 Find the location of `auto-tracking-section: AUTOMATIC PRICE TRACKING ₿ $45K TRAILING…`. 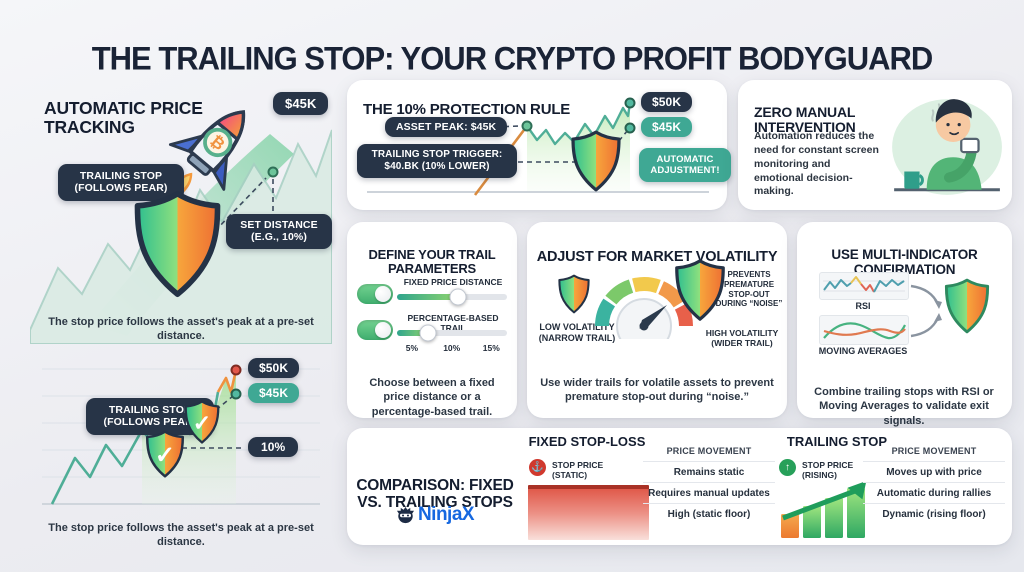

auto-tracking-section: AUTOMATIC PRICE TRACKING ₿ $45K TRAILING… is located at coordinates (181, 208).